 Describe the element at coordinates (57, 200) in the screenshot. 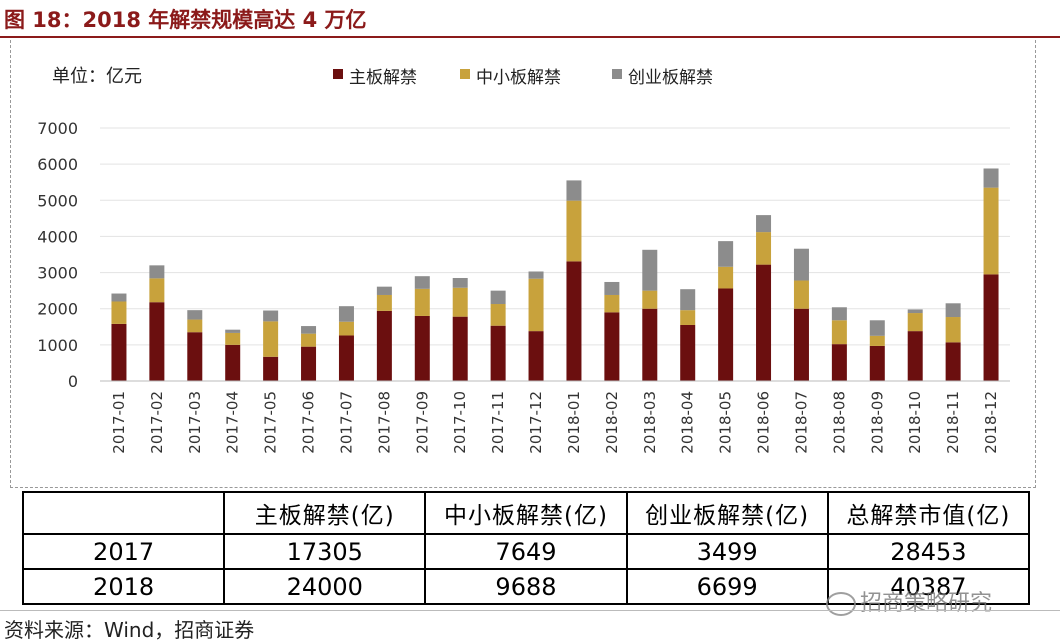

I see `y-tick-label: 5000` at that location.